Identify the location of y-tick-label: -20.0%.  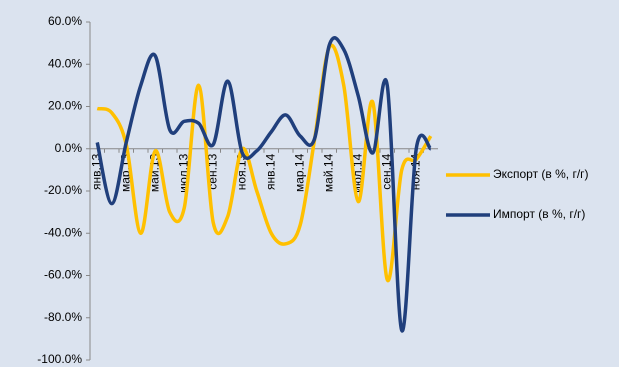
(63, 190).